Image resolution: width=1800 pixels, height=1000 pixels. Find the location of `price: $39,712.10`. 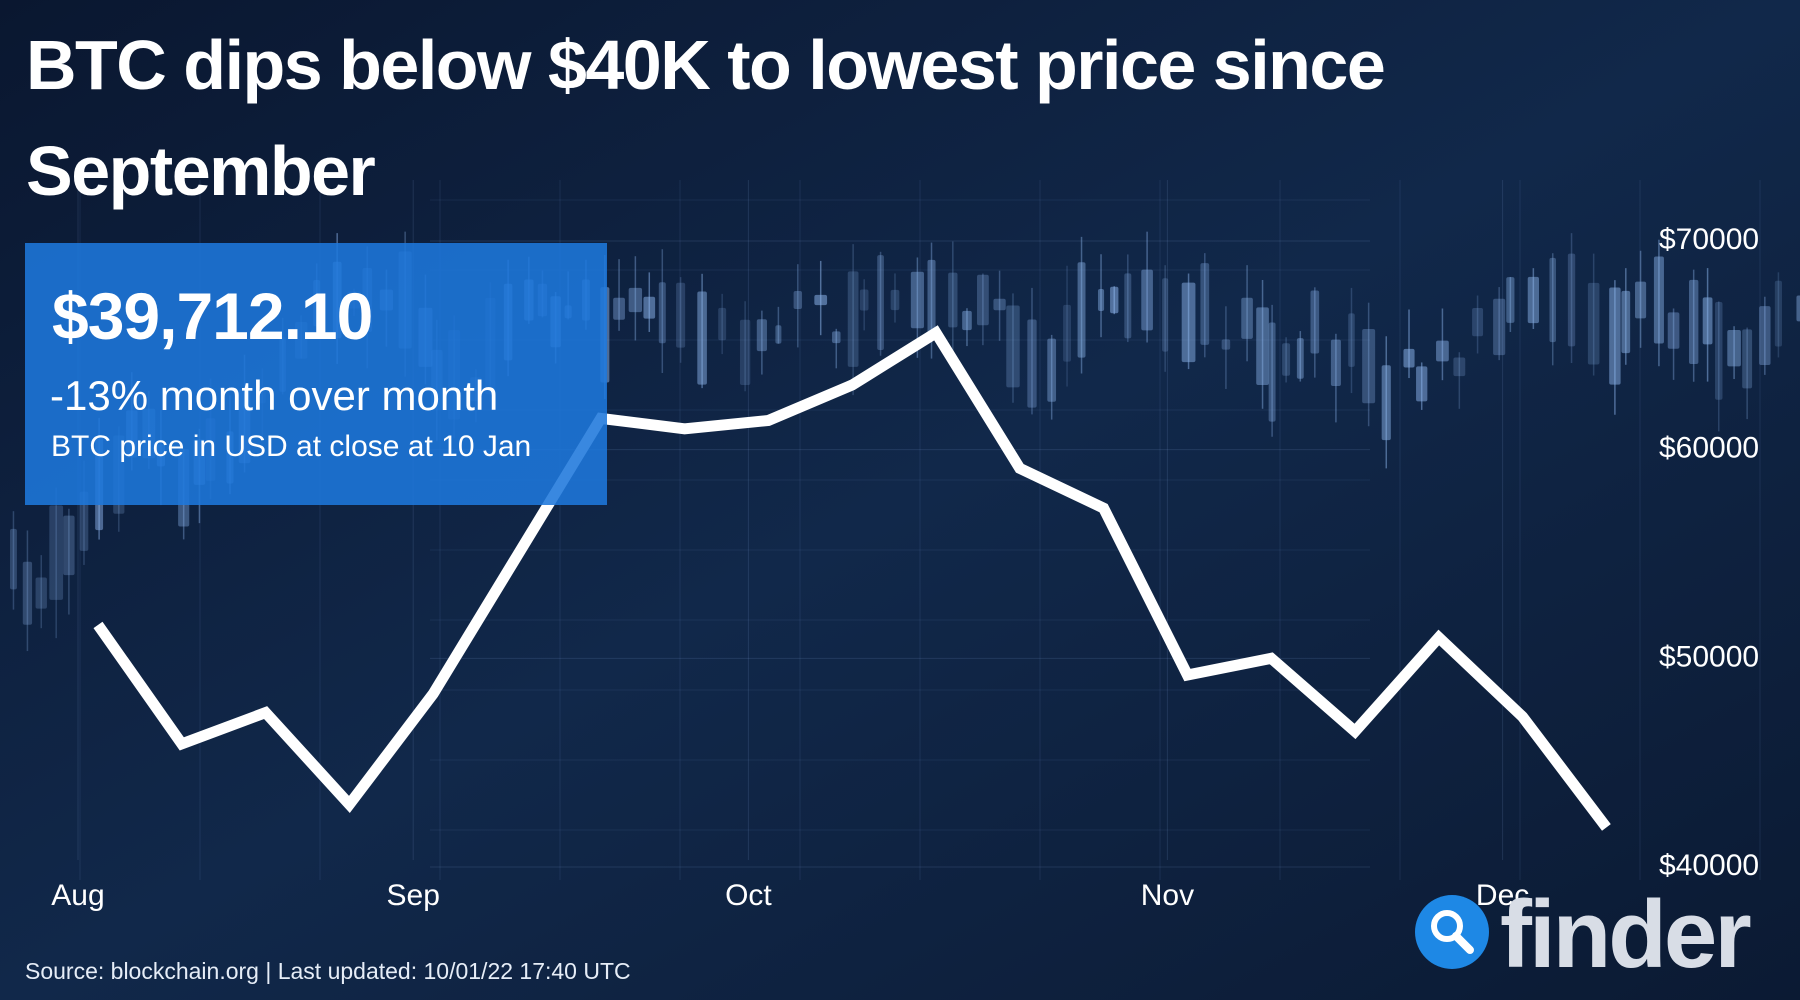

price: $39,712.10 is located at coordinates (212, 316).